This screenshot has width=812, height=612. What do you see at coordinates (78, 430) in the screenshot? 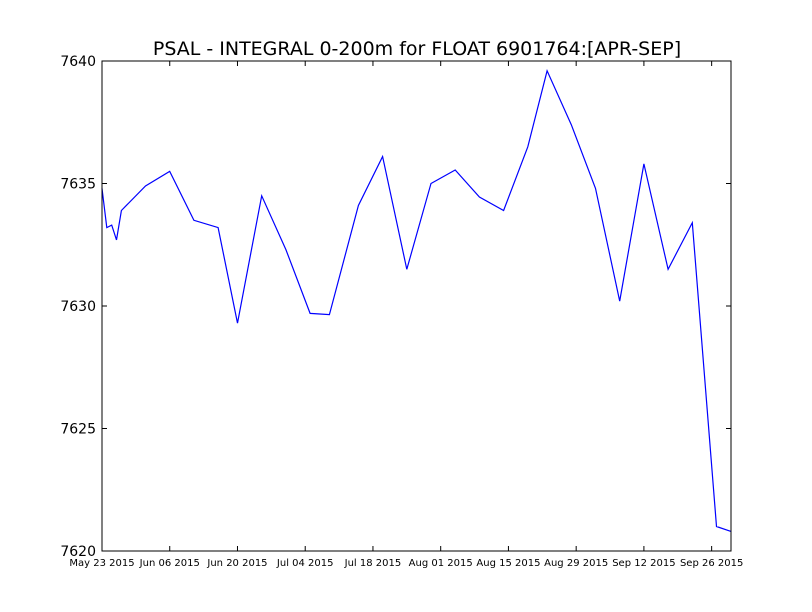
I see `y-tick-label: 7625` at bounding box center [78, 430].